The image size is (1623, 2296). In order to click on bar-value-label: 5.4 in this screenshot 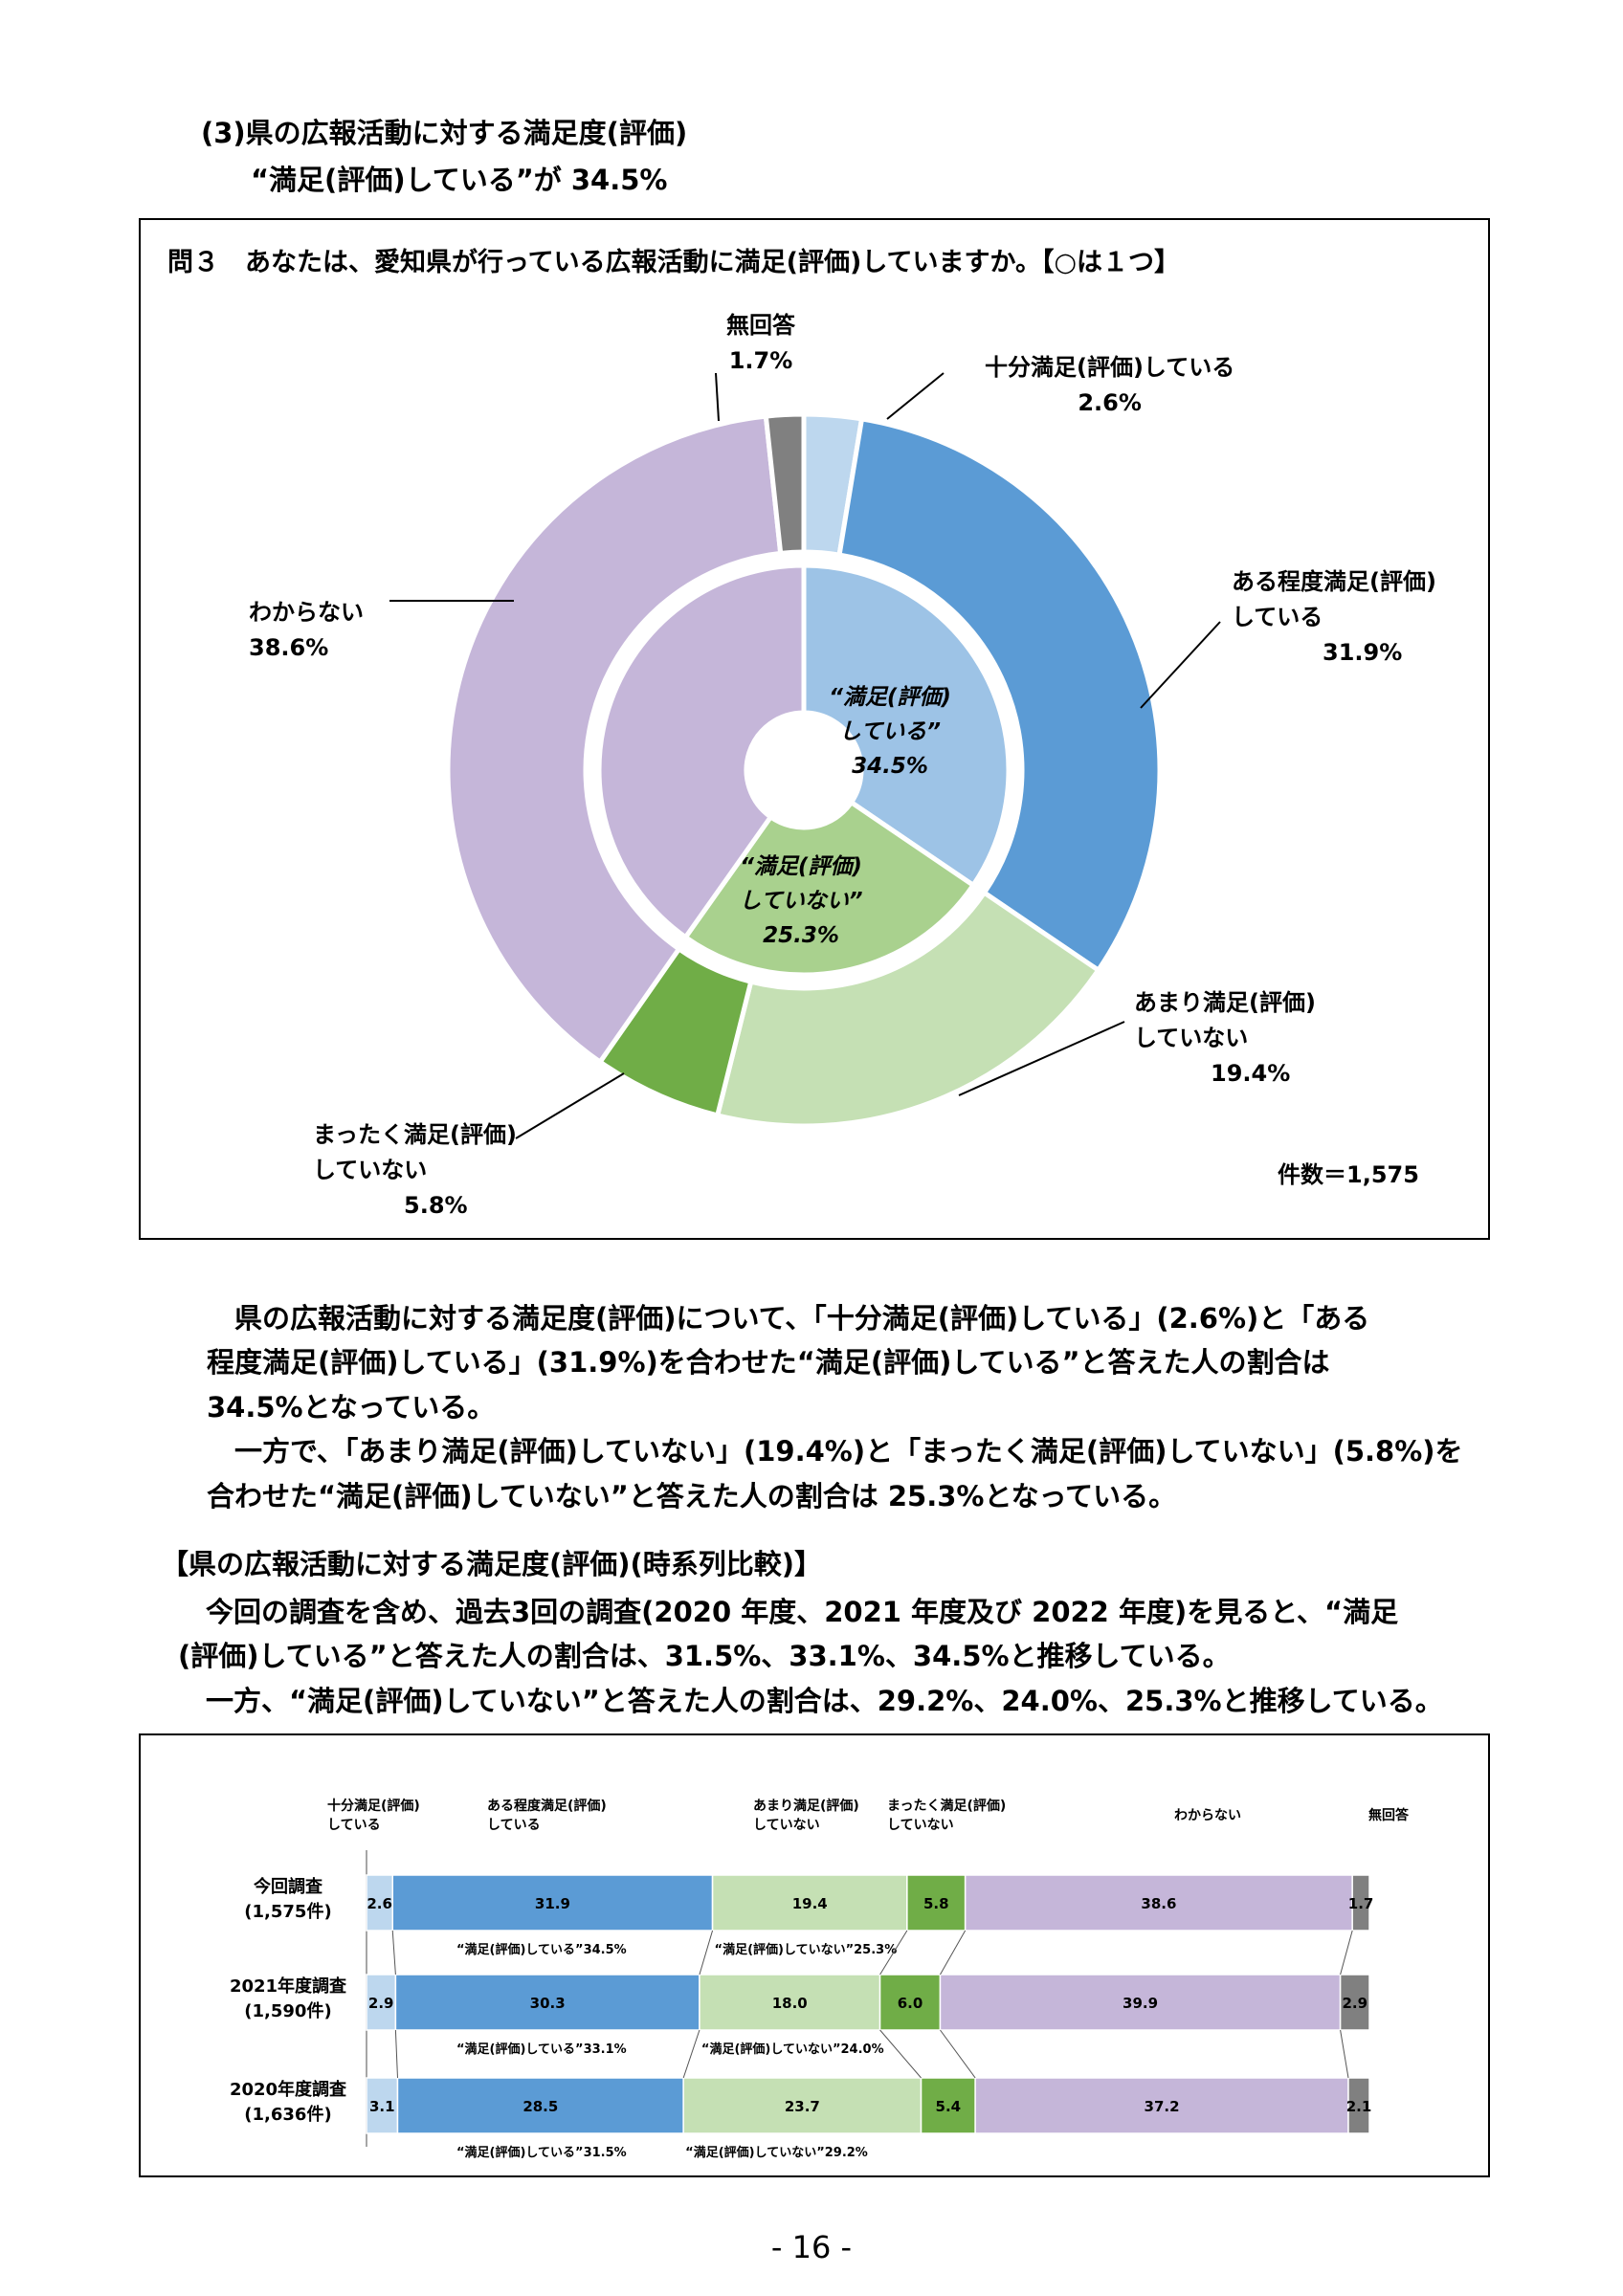, I will do `click(949, 2106)`.